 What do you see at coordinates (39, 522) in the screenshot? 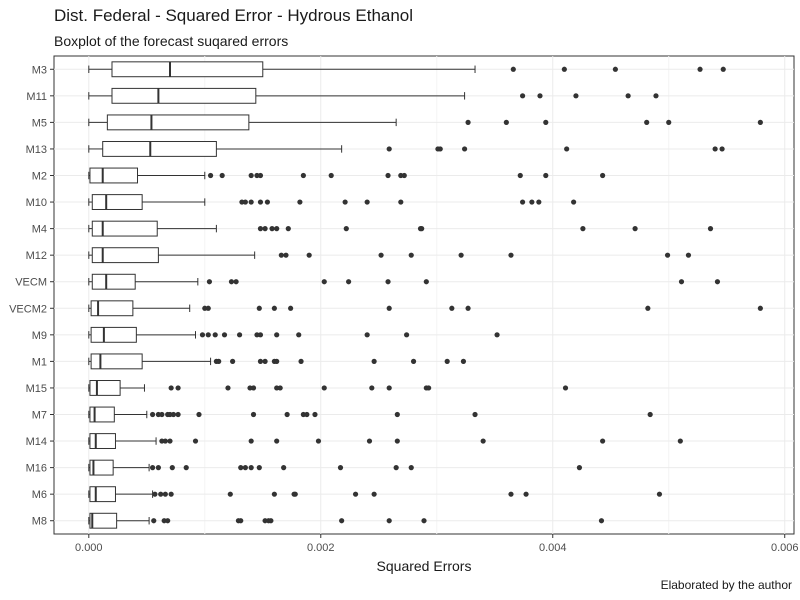
I see `y-tick-label-m8: M8` at bounding box center [39, 522].